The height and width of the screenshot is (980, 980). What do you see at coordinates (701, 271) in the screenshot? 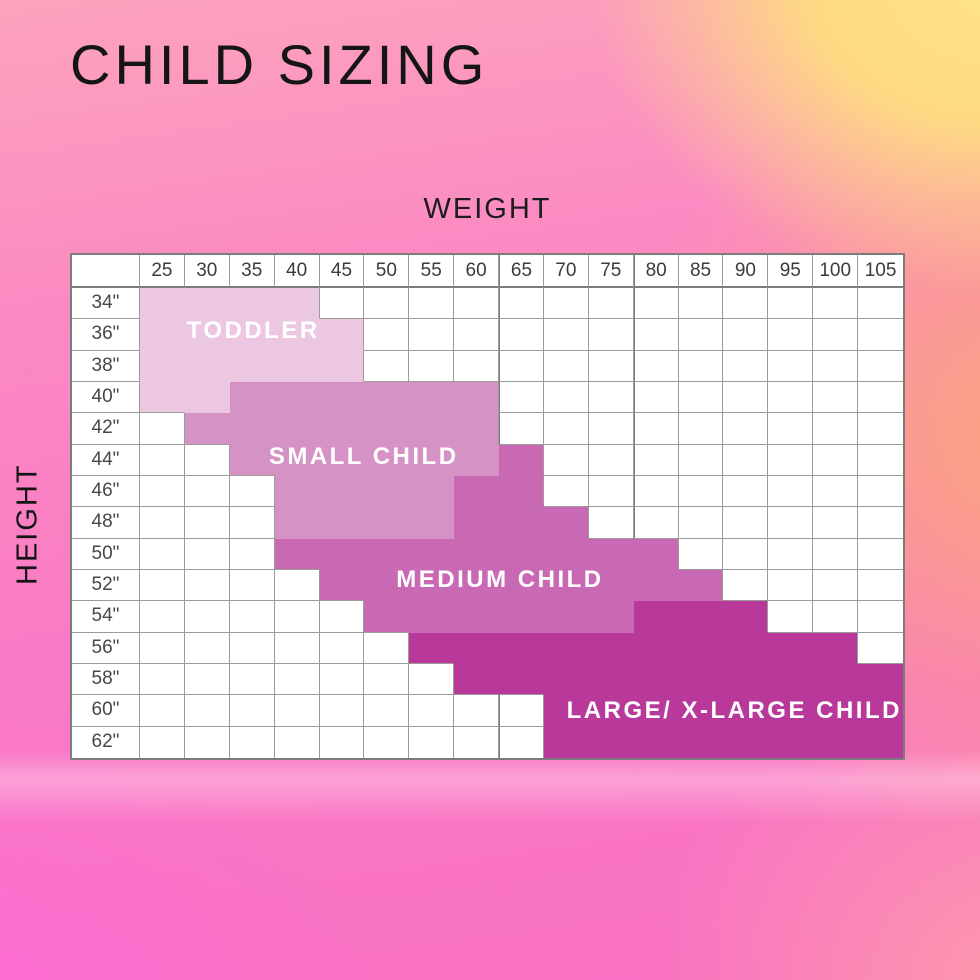
I see `weight-header-cell: 85` at bounding box center [701, 271].